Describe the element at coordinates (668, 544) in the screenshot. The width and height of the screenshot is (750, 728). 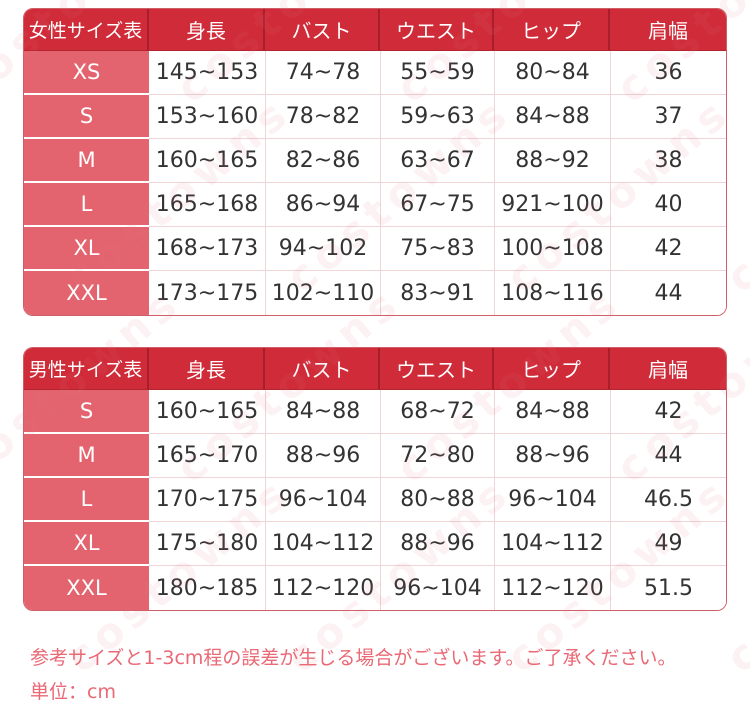
I see `value-cell: 49` at that location.